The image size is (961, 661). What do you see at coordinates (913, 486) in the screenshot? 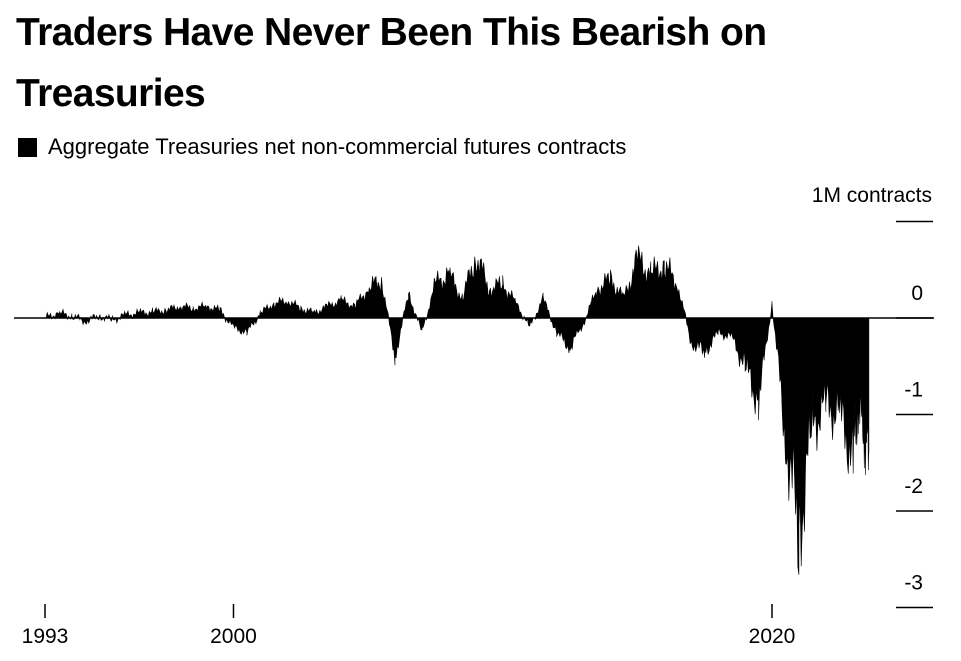
I see `y-tick-label-3: -2` at bounding box center [913, 486].